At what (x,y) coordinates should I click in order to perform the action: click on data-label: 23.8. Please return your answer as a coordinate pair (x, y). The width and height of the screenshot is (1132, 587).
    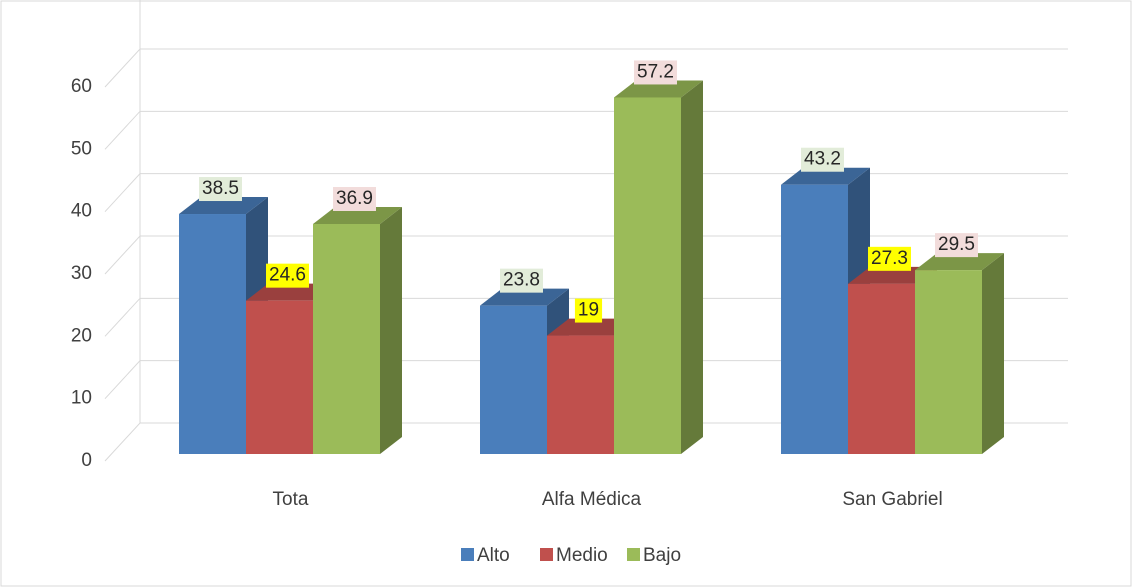
    Looking at the image, I should click on (521, 280).